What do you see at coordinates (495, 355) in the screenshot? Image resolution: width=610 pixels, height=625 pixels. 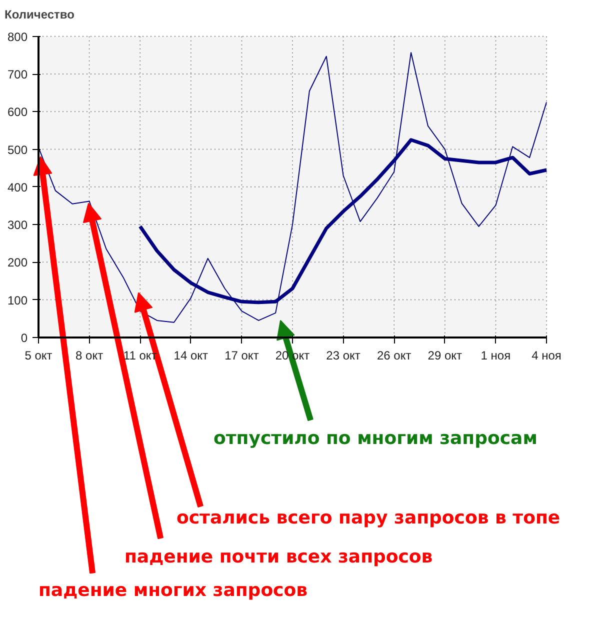 I see `x-tick-label: 1 ноя` at bounding box center [495, 355].